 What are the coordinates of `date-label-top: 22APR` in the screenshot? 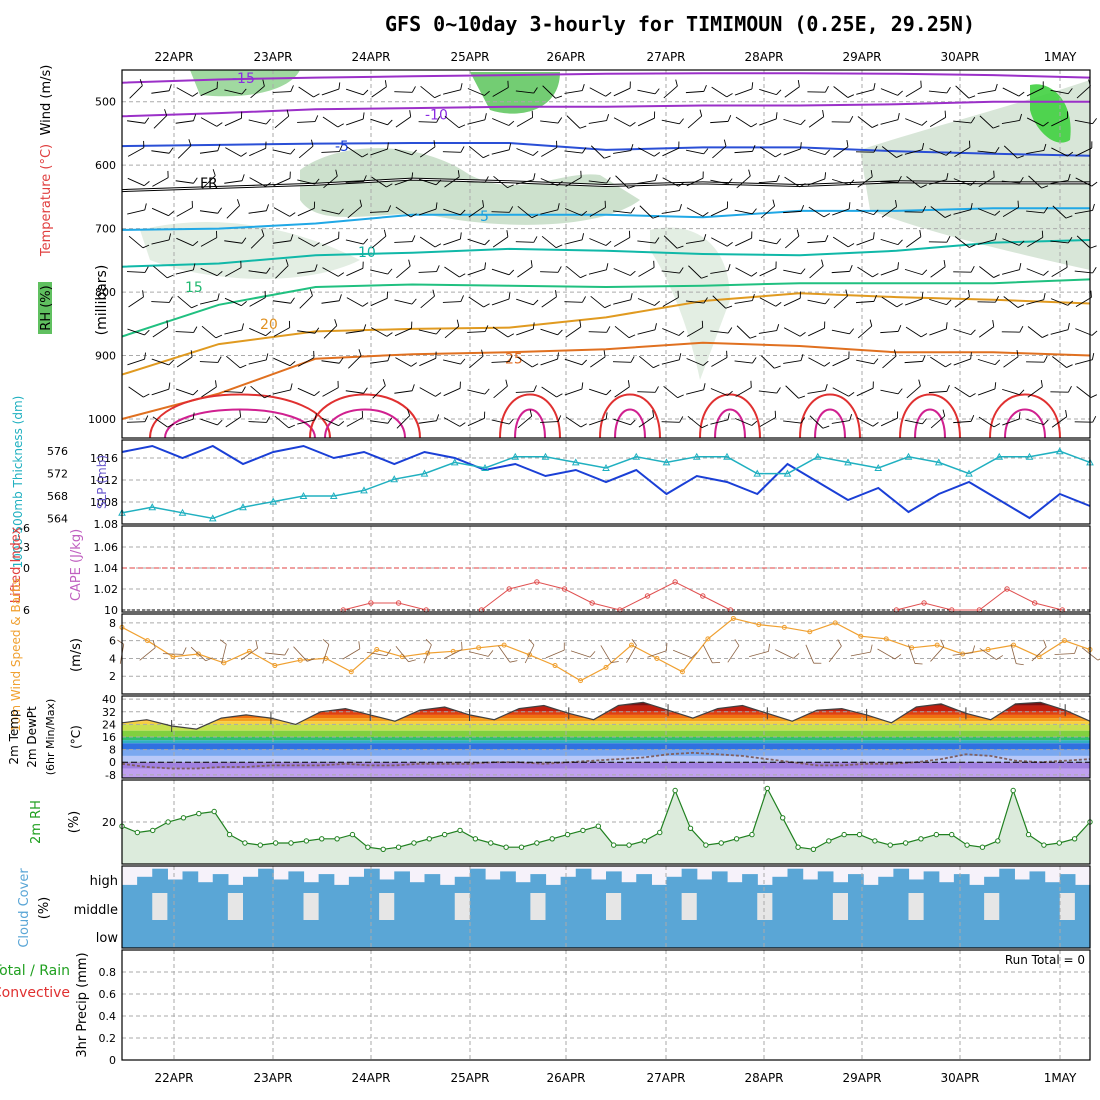 It's located at (173, 57).